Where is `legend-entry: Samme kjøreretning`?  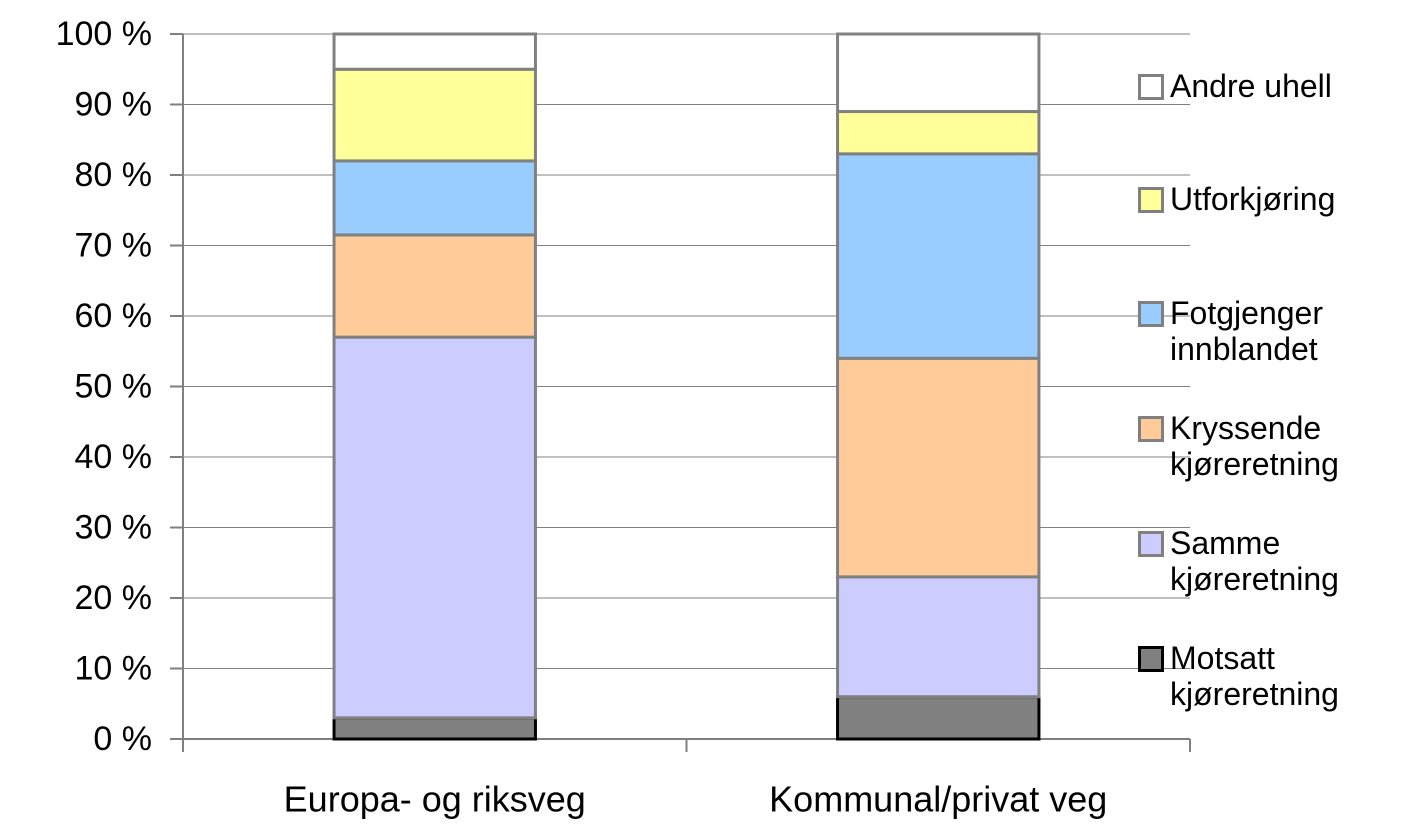 legend-entry: Samme kjøreretning is located at coordinates (1272, 561).